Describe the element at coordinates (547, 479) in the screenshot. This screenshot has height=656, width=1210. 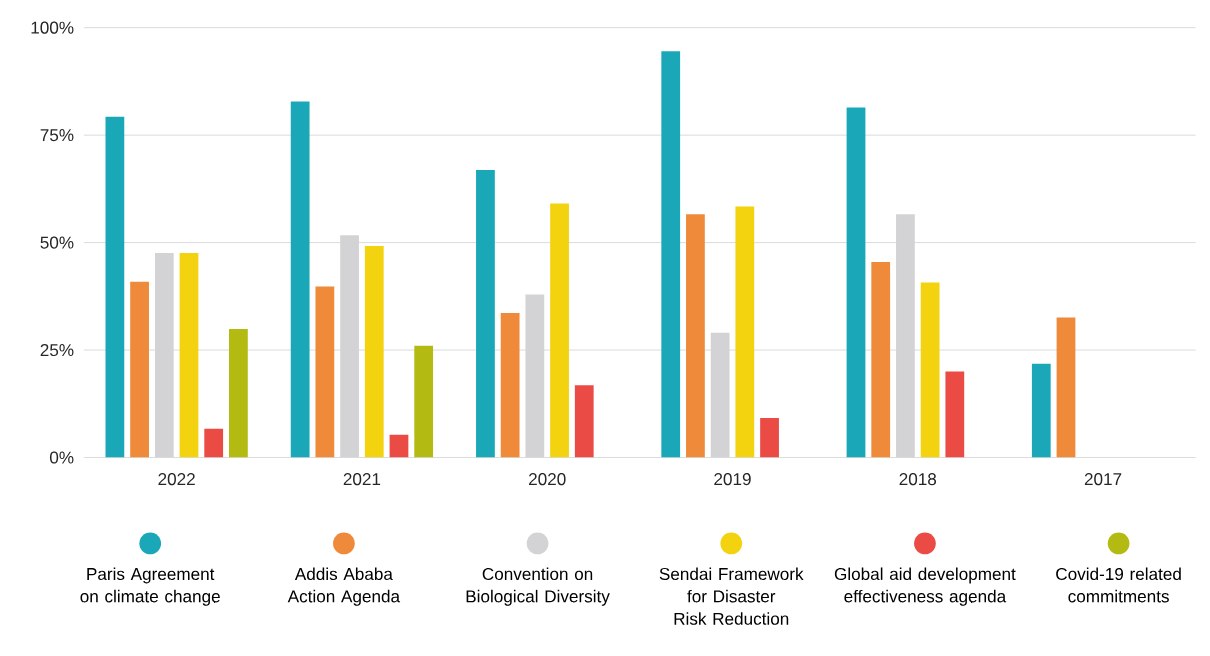
I see `x-tick-label: 2020` at that location.